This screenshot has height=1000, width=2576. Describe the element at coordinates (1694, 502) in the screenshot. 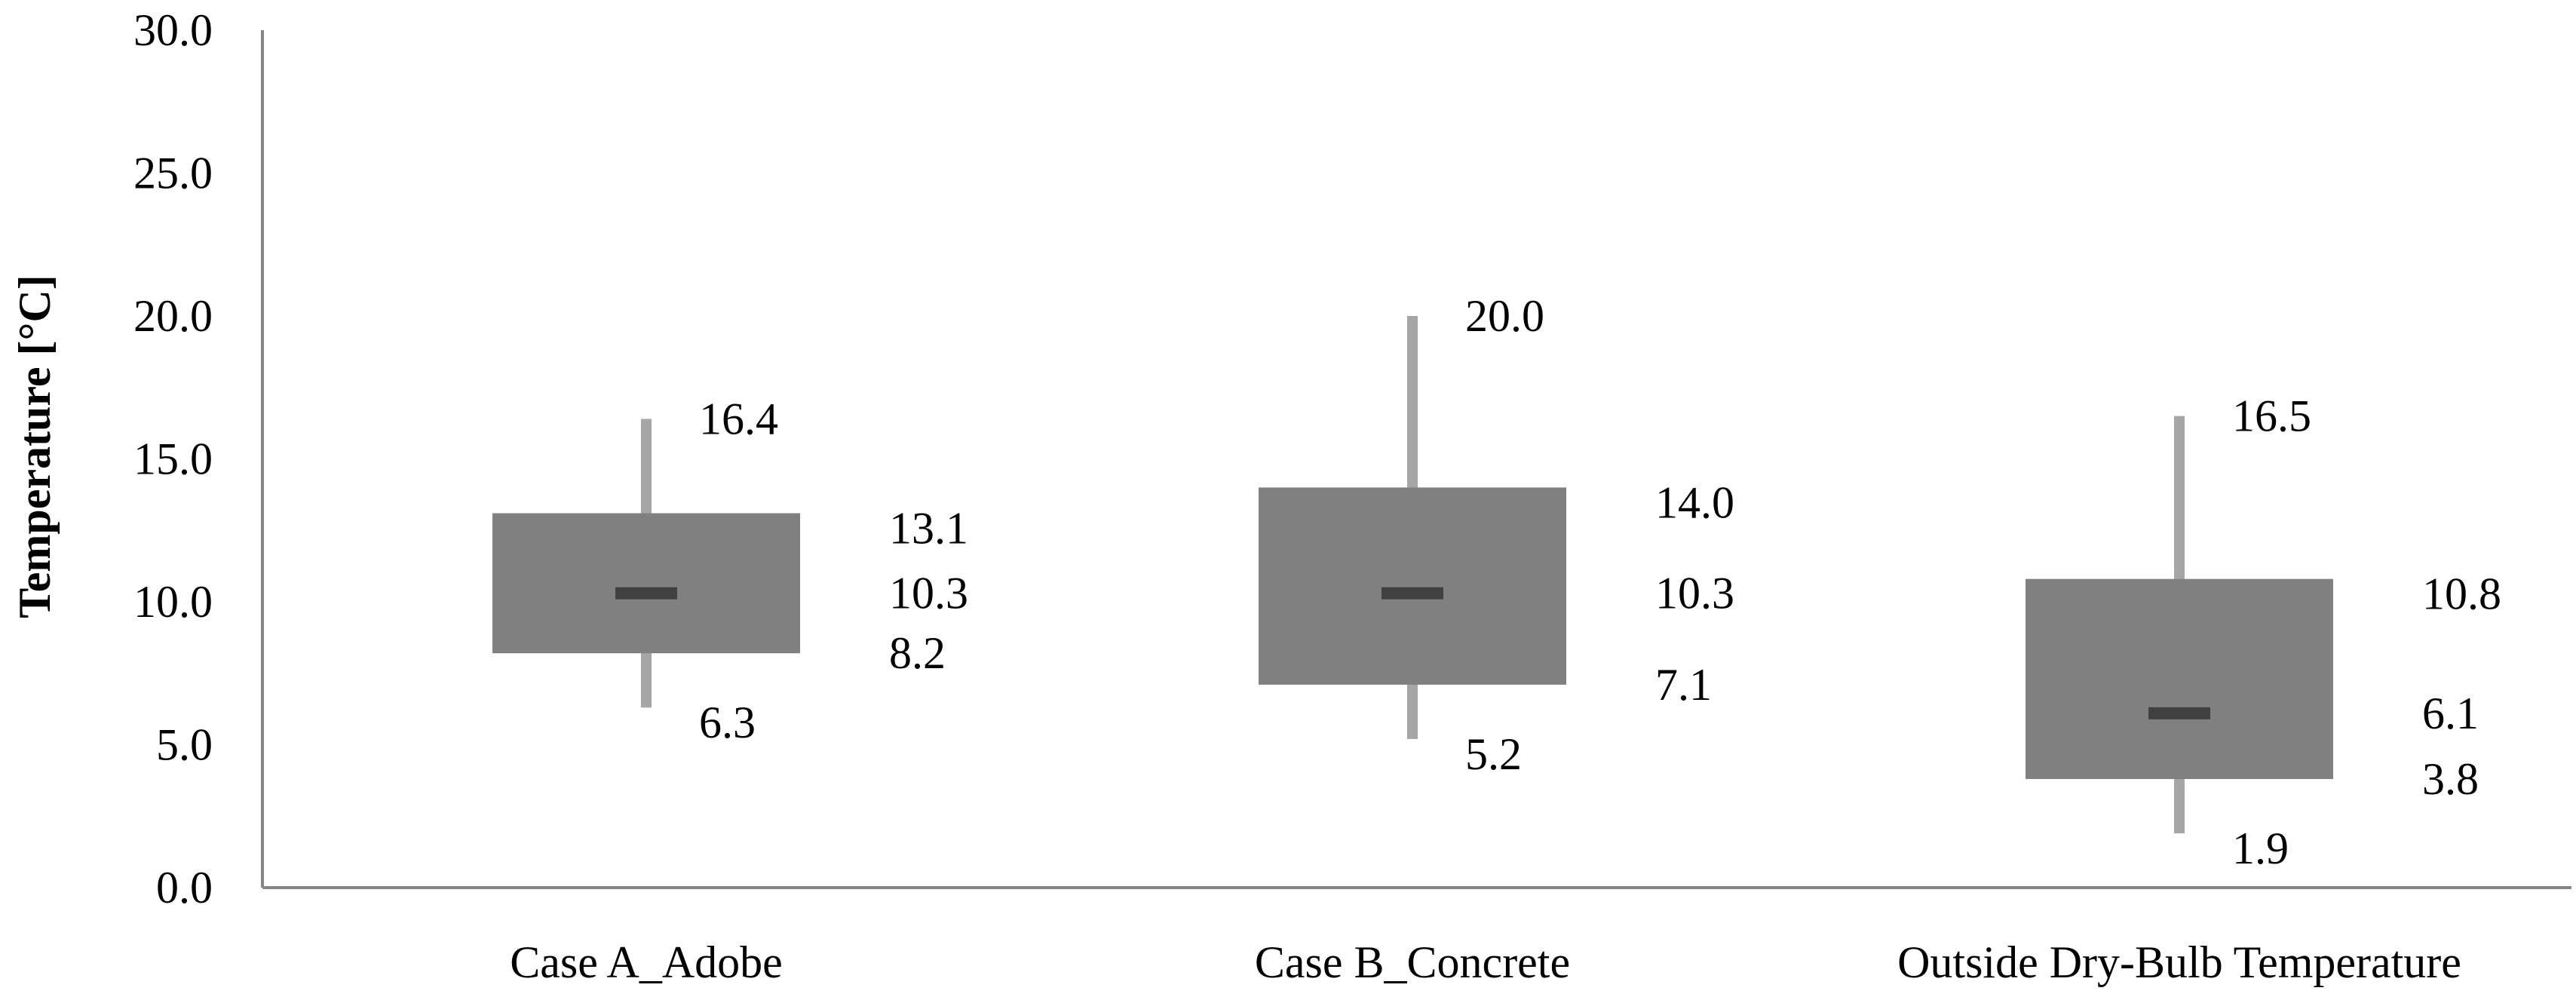

I see `data-label-q3: 14.0` at that location.